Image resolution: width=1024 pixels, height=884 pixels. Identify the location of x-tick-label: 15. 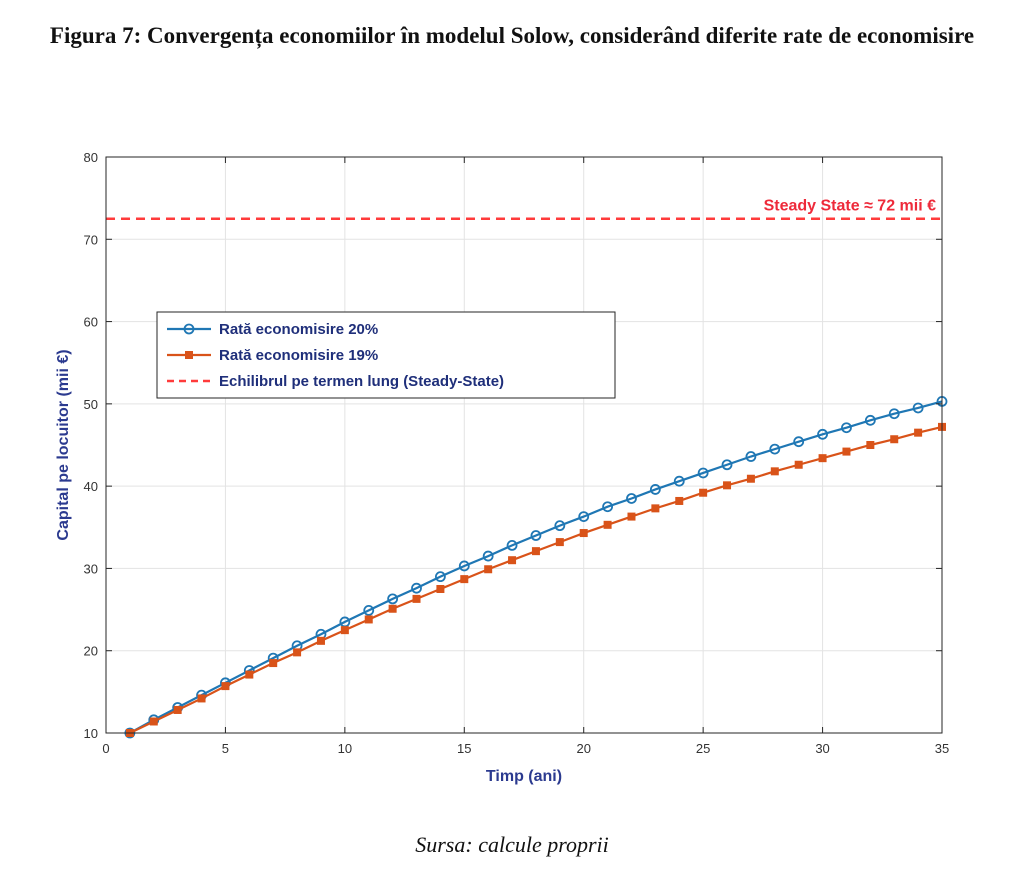
(464, 748).